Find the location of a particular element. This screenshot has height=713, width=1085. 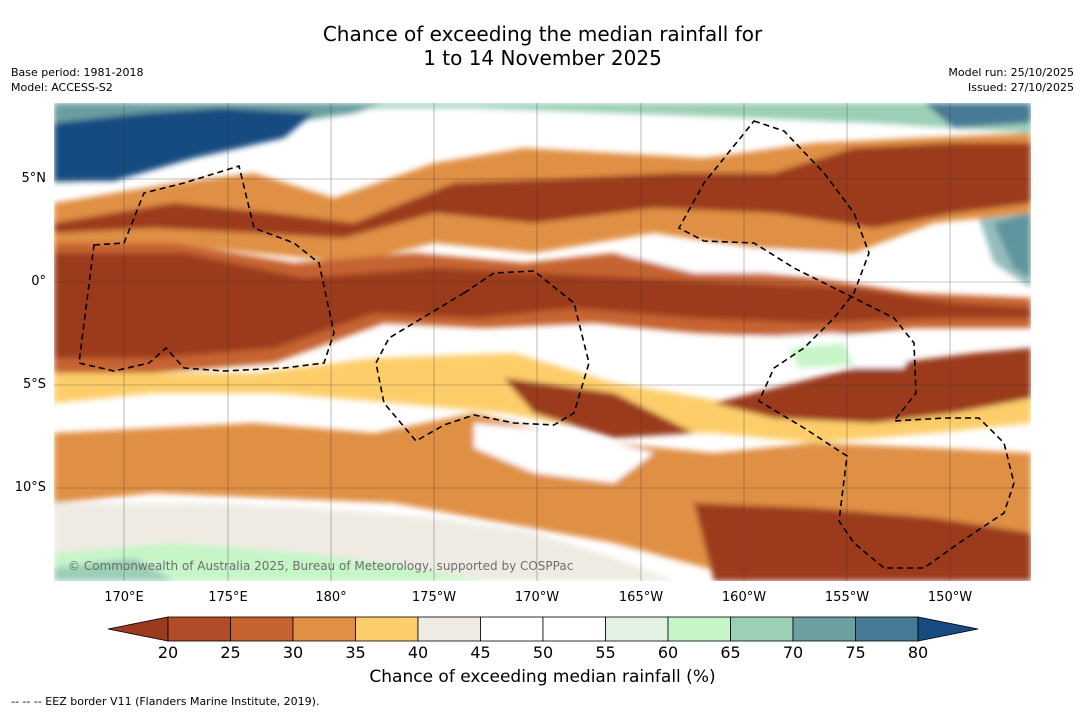

issued-date: Issued: 27/10/2025 is located at coordinates (1020, 87).